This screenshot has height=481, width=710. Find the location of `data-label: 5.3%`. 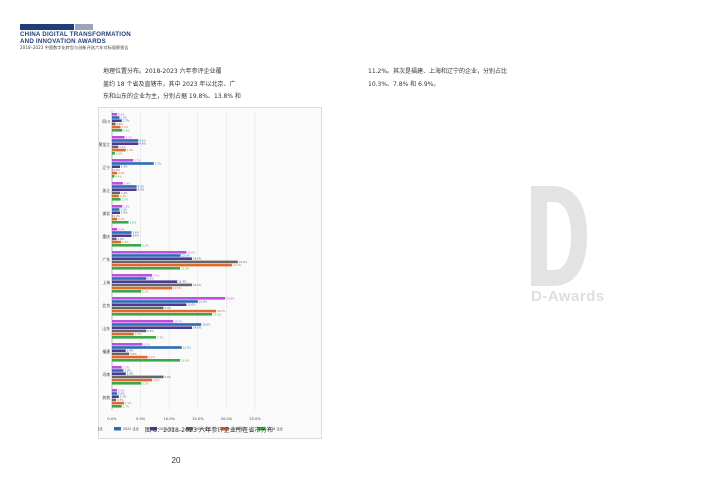

data-label: 5.3% is located at coordinates (146, 344).